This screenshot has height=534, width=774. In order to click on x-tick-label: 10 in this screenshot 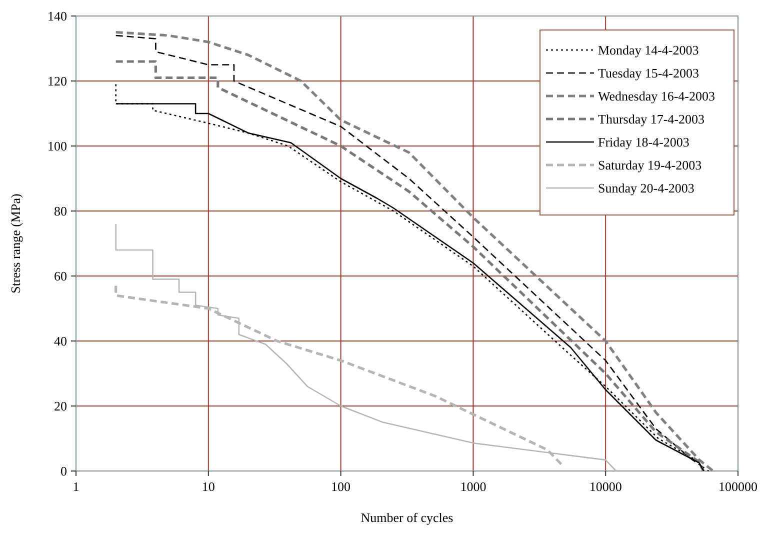, I will do `click(208, 486)`.